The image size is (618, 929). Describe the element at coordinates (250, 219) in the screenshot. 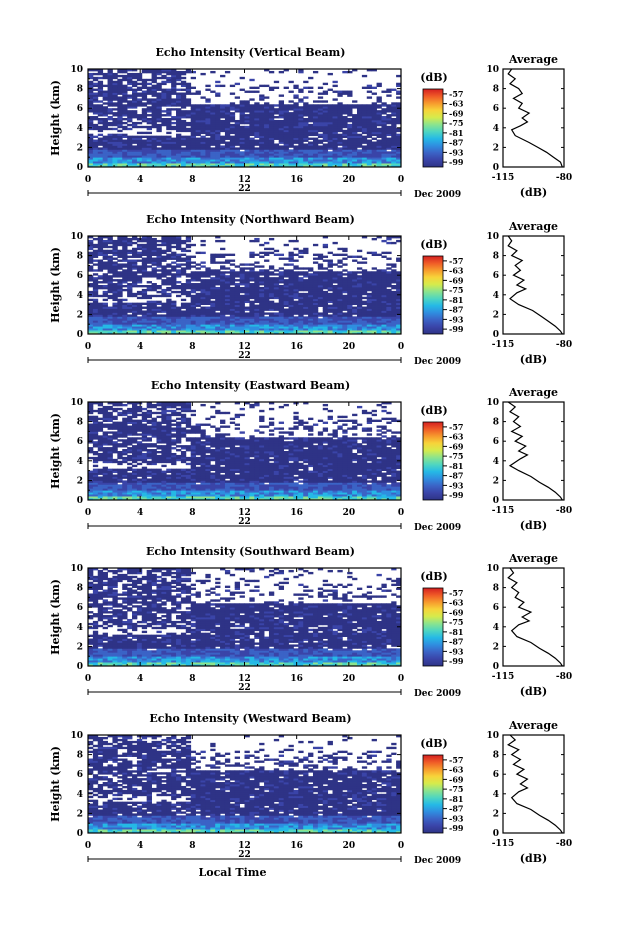

I see `panel-title: Echo Intensity (Northward Beam)` at that location.